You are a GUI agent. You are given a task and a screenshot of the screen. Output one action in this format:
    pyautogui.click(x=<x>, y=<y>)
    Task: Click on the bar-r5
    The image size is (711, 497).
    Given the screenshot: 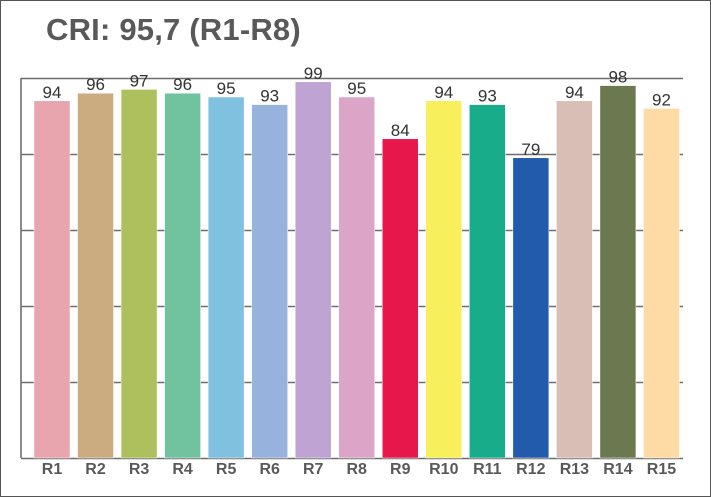 What is the action you would take?
    pyautogui.click(x=226, y=277)
    